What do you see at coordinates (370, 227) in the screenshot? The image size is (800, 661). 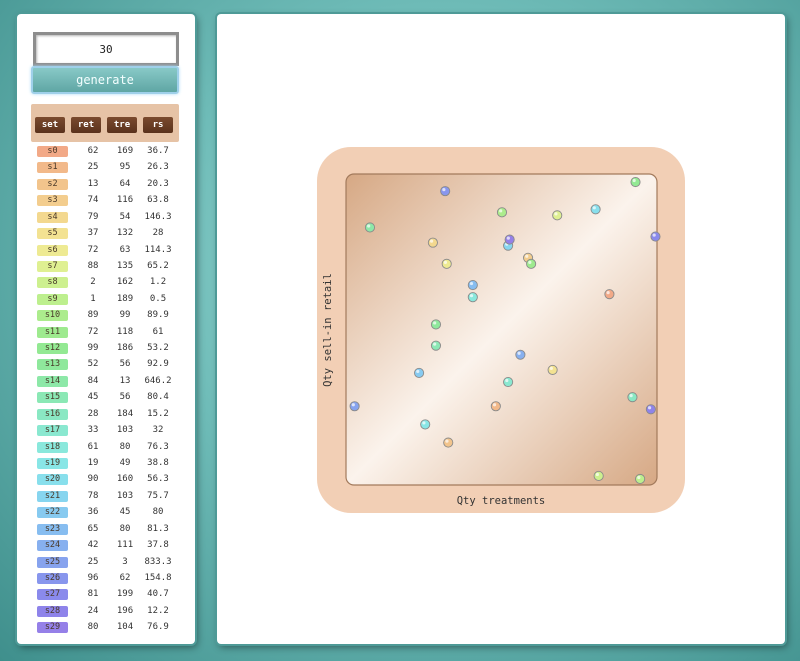 I see `data-point-s14` at bounding box center [370, 227].